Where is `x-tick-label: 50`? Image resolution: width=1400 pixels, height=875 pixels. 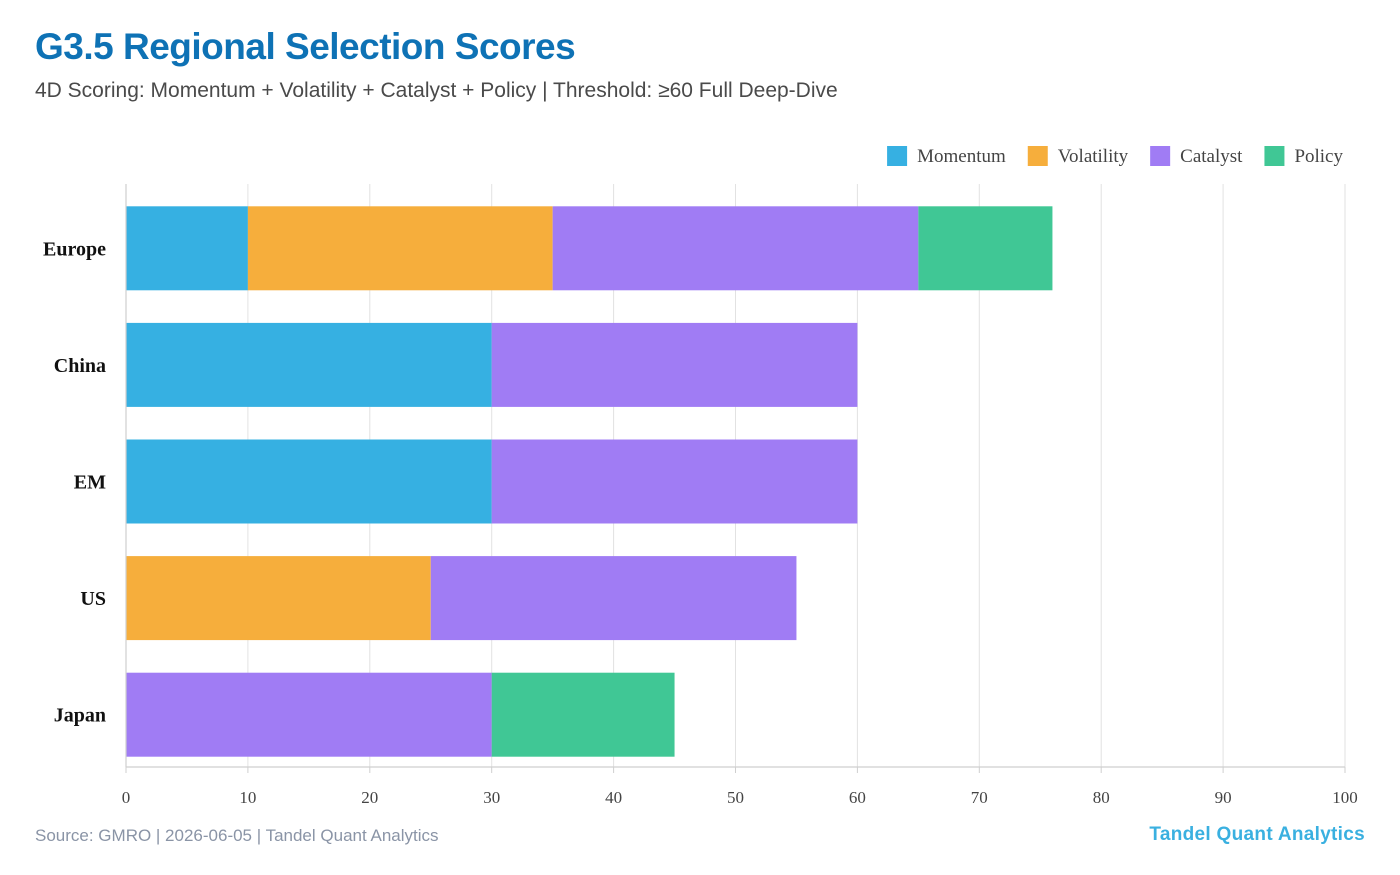 x-tick-label: 50 is located at coordinates (735, 797).